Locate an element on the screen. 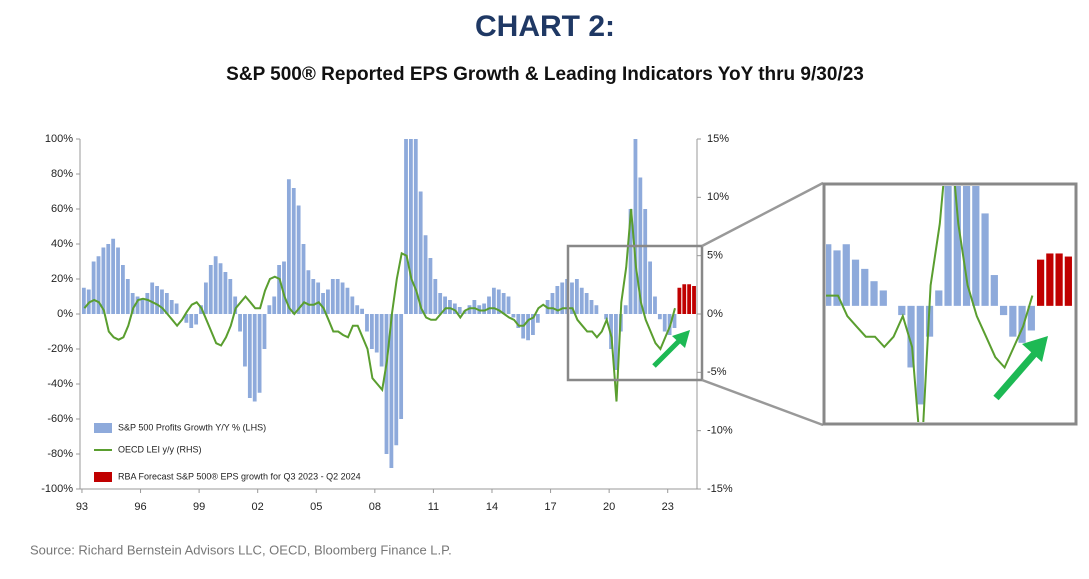  y-tick-label: 20% is located at coordinates (62, 279).